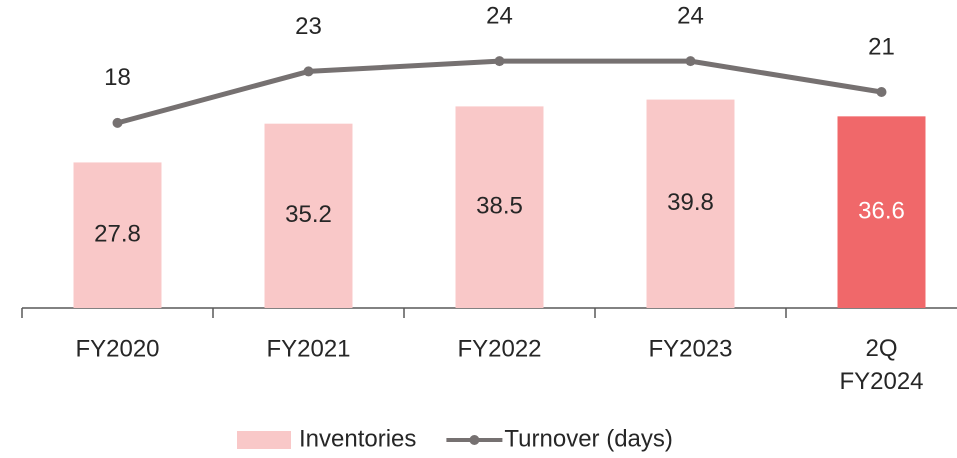 The width and height of the screenshot is (957, 458). I want to click on x-tick-label: FY2023, so click(690, 348).